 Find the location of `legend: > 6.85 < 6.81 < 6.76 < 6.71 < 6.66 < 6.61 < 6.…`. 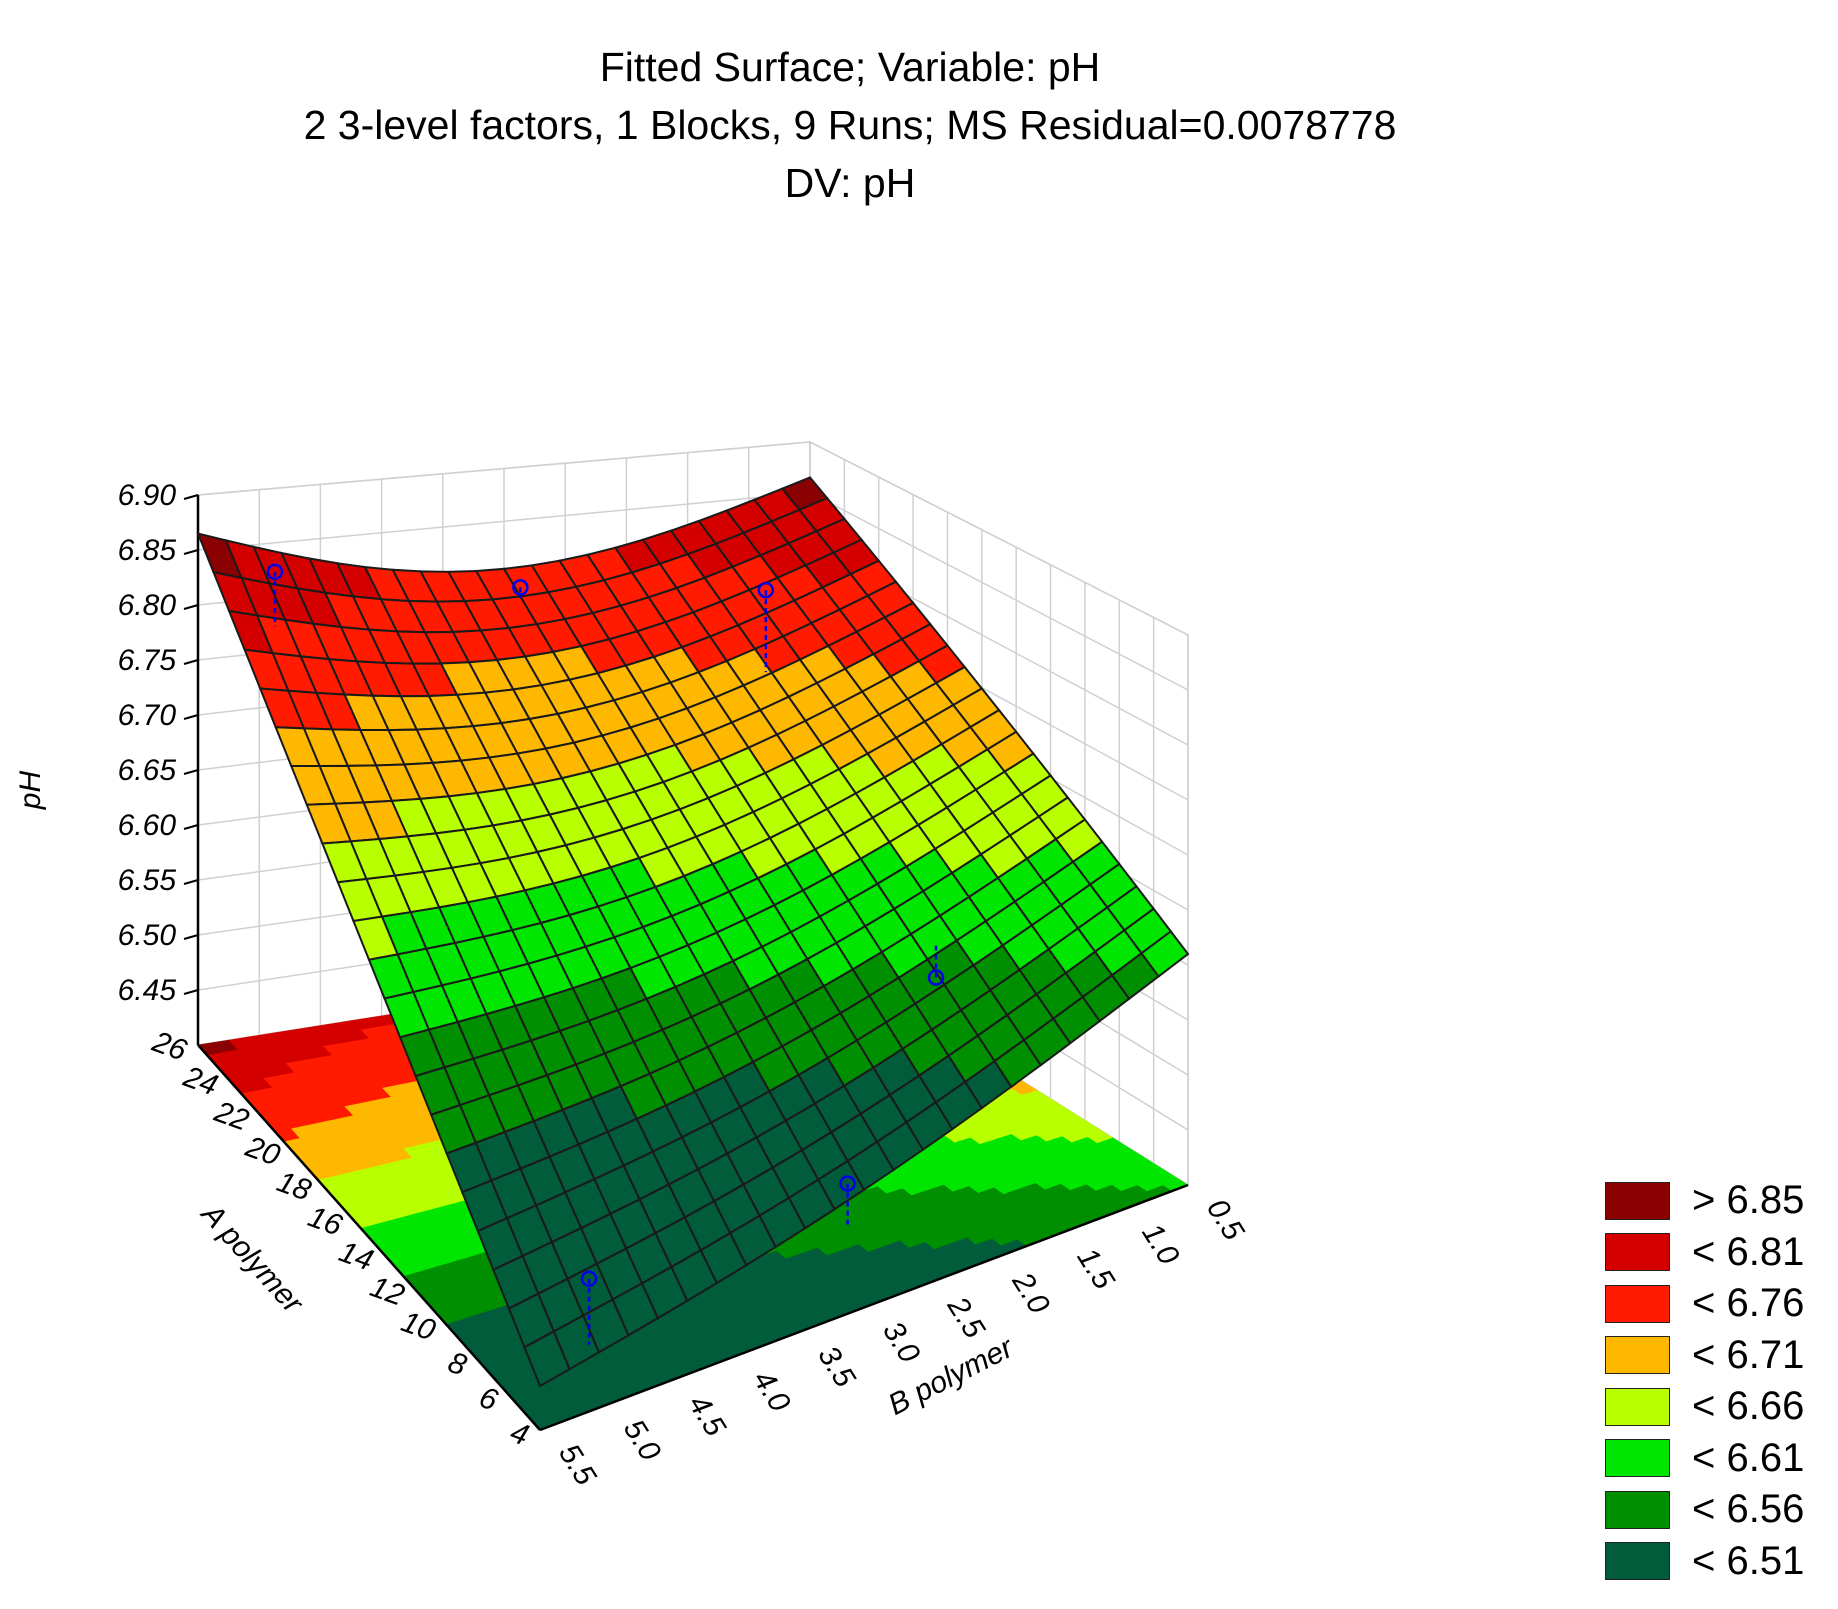

legend: > 6.85 < 6.81 < 6.76 < 6.71 < 6.66 < 6.61 < 6.… is located at coordinates (1704, 1381).